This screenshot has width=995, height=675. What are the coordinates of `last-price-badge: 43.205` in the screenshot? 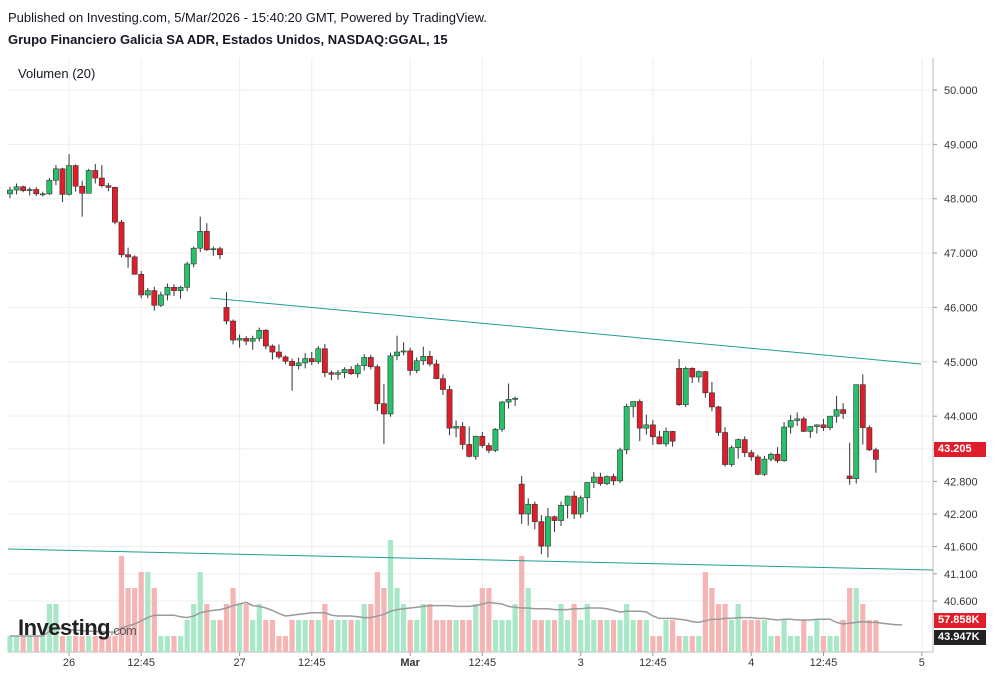 It's located at (960, 449).